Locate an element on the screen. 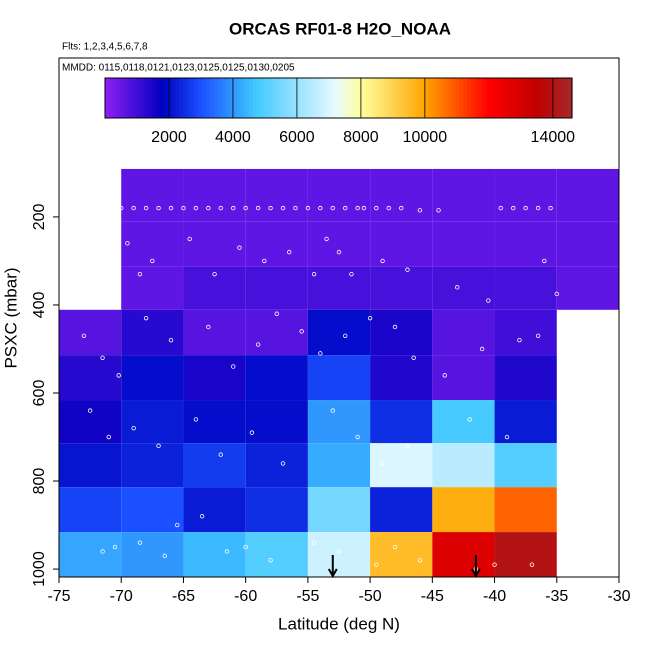 The height and width of the screenshot is (650, 650). x-tick-label: -35 is located at coordinates (556, 596).